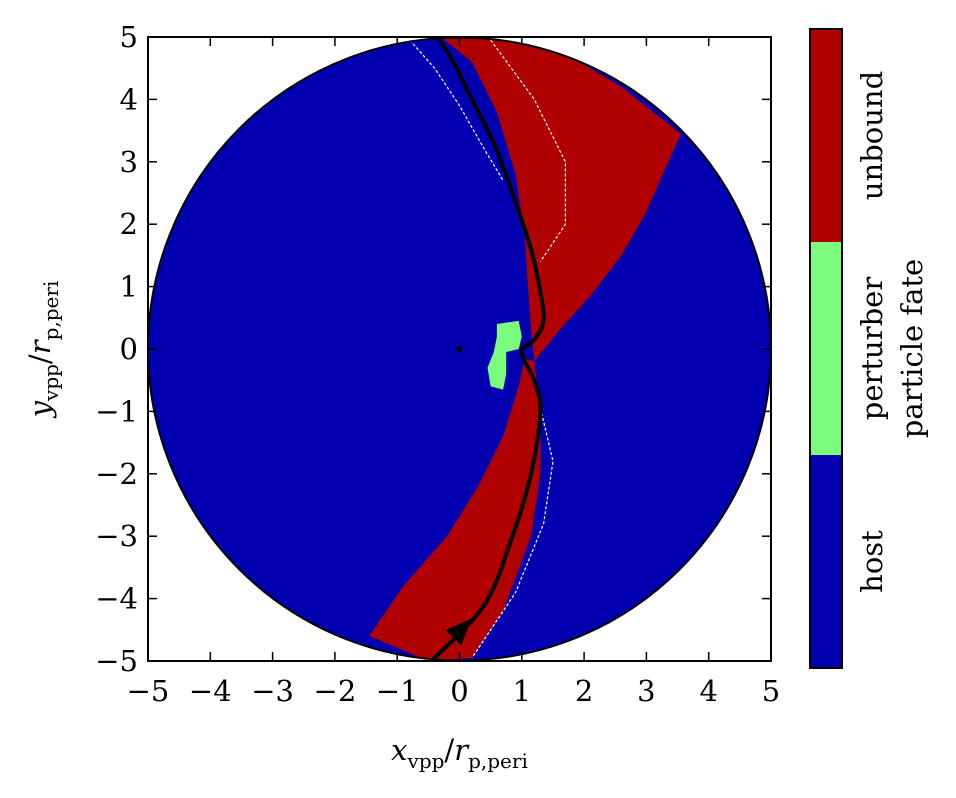 The width and height of the screenshot is (956, 798). What do you see at coordinates (116, 349) in the screenshot?
I see `y-tick-labels: −5 −4 −3 −2 −1 0 1 2 3 4 5` at bounding box center [116, 349].